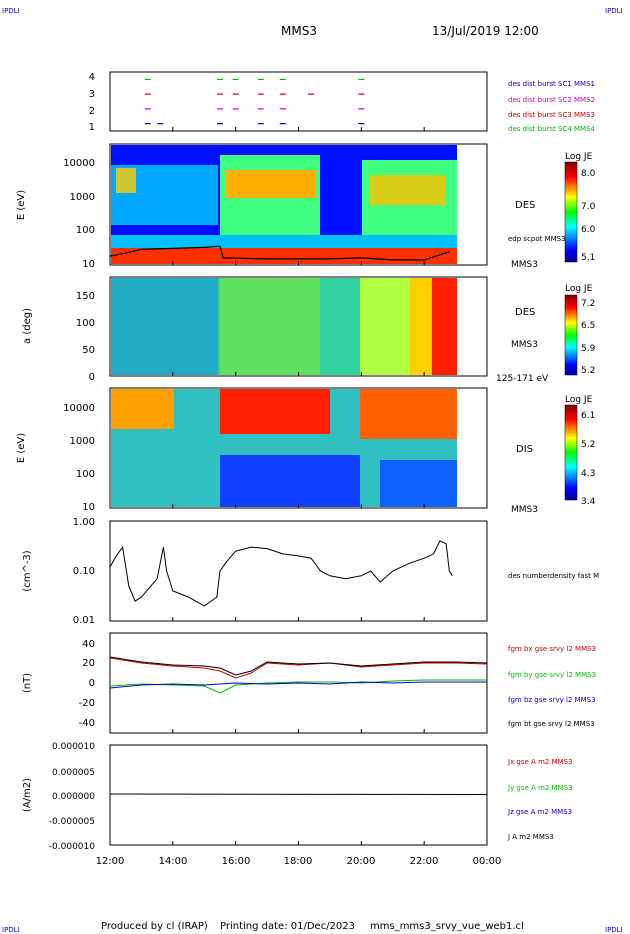 This screenshot has width=630, height=934. What do you see at coordinates (88, 644) in the screenshot?
I see `bfield-ytick-40: 40` at bounding box center [88, 644].